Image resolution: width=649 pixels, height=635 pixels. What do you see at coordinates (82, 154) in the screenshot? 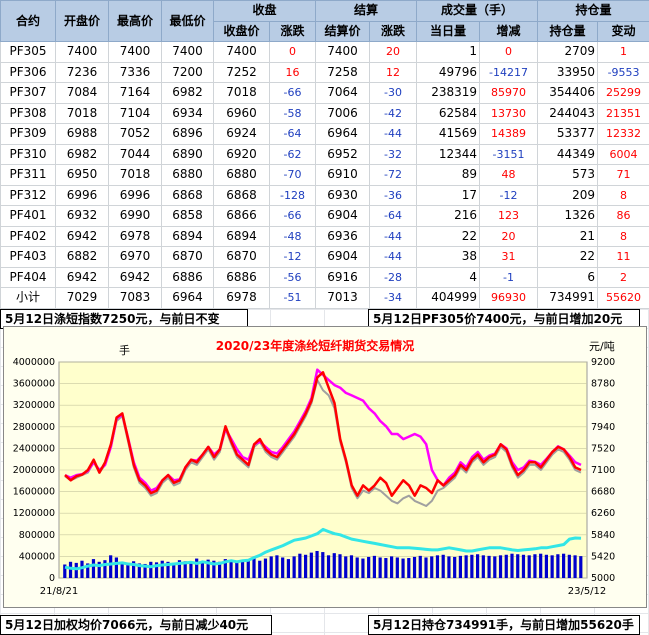
I see `cell-o: 6982` at bounding box center [82, 154].